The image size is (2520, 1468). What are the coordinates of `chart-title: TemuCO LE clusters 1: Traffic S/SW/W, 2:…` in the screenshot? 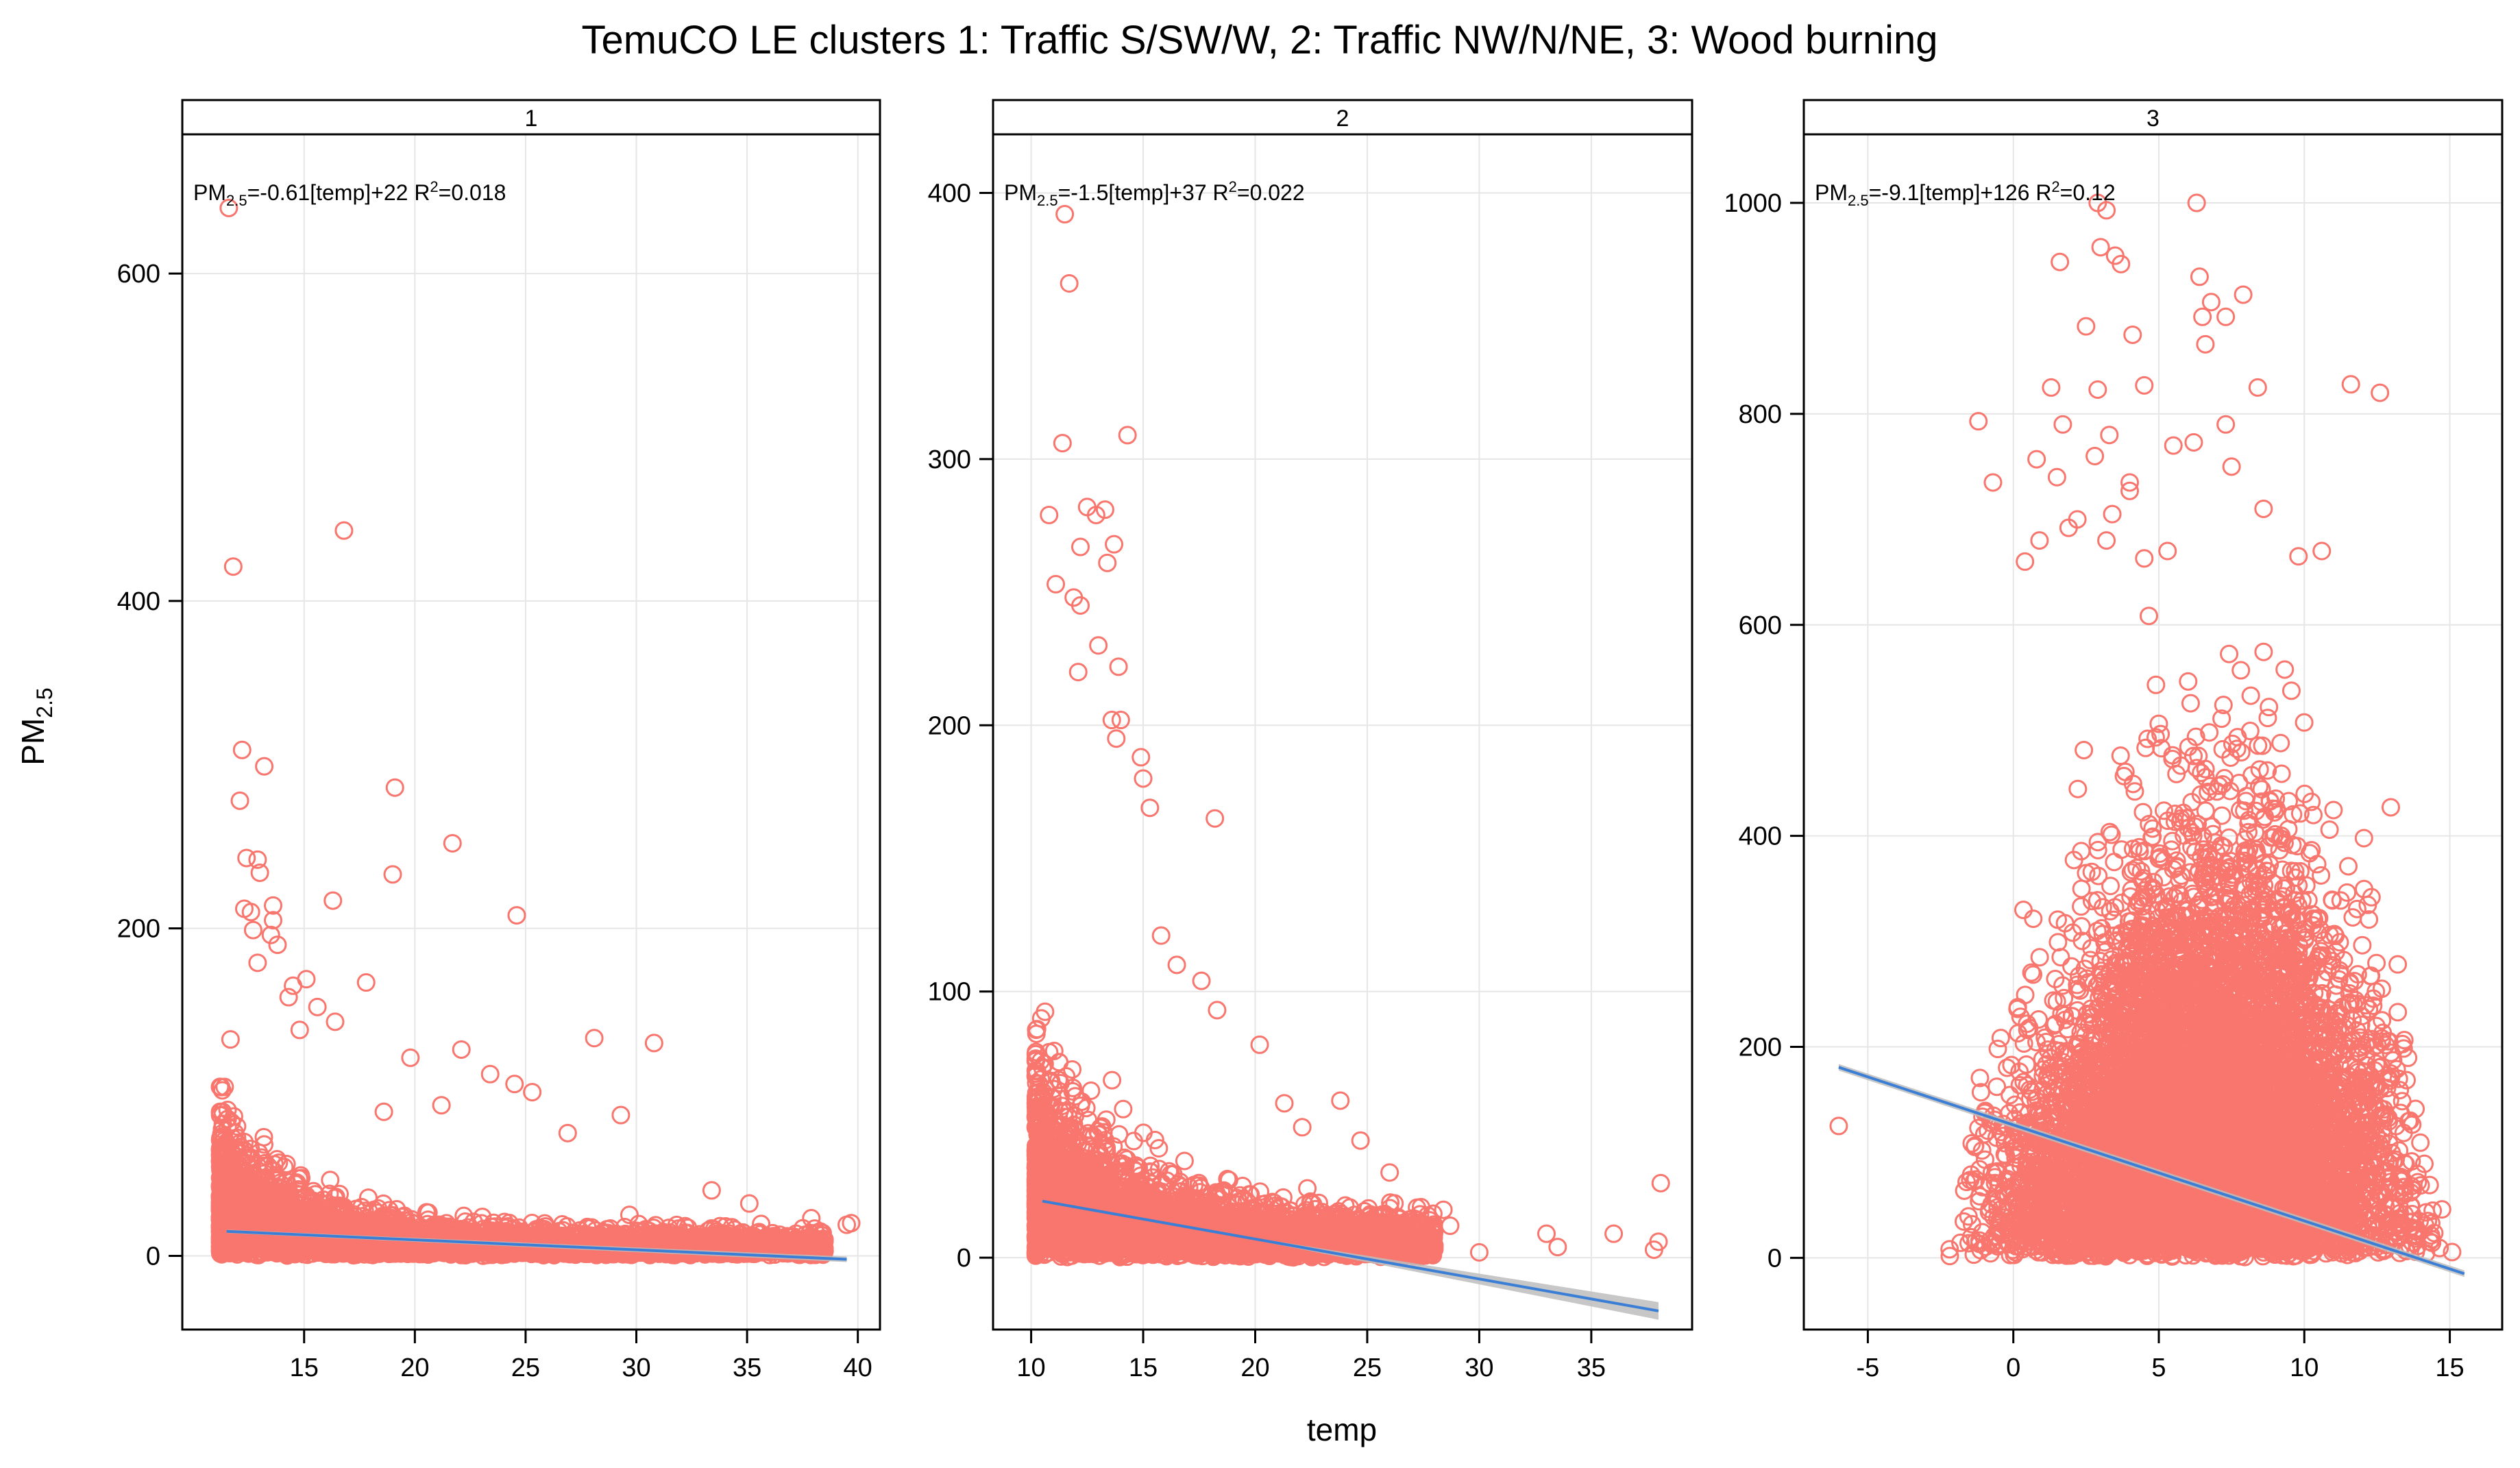 It's located at (1259, 40).